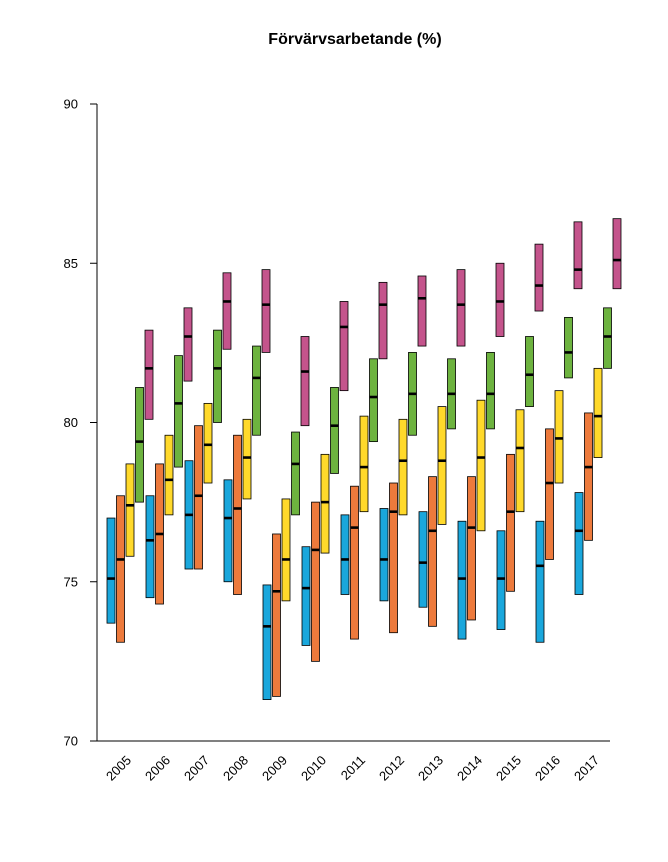 This screenshot has width=668, height=862. What do you see at coordinates (547, 768) in the screenshot?
I see `x-tick-label: 2016` at bounding box center [547, 768].